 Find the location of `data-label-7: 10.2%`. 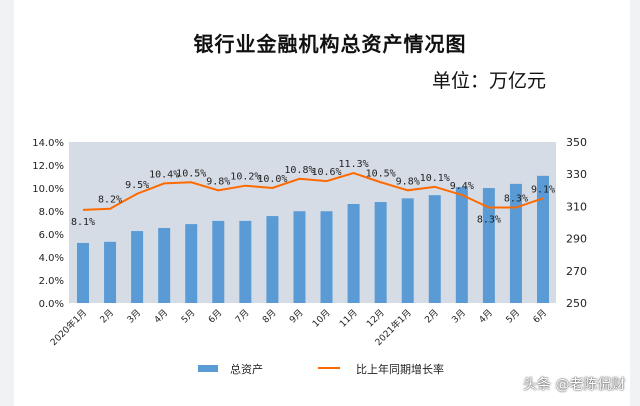

data-label-7: 10.2% is located at coordinates (245, 177).